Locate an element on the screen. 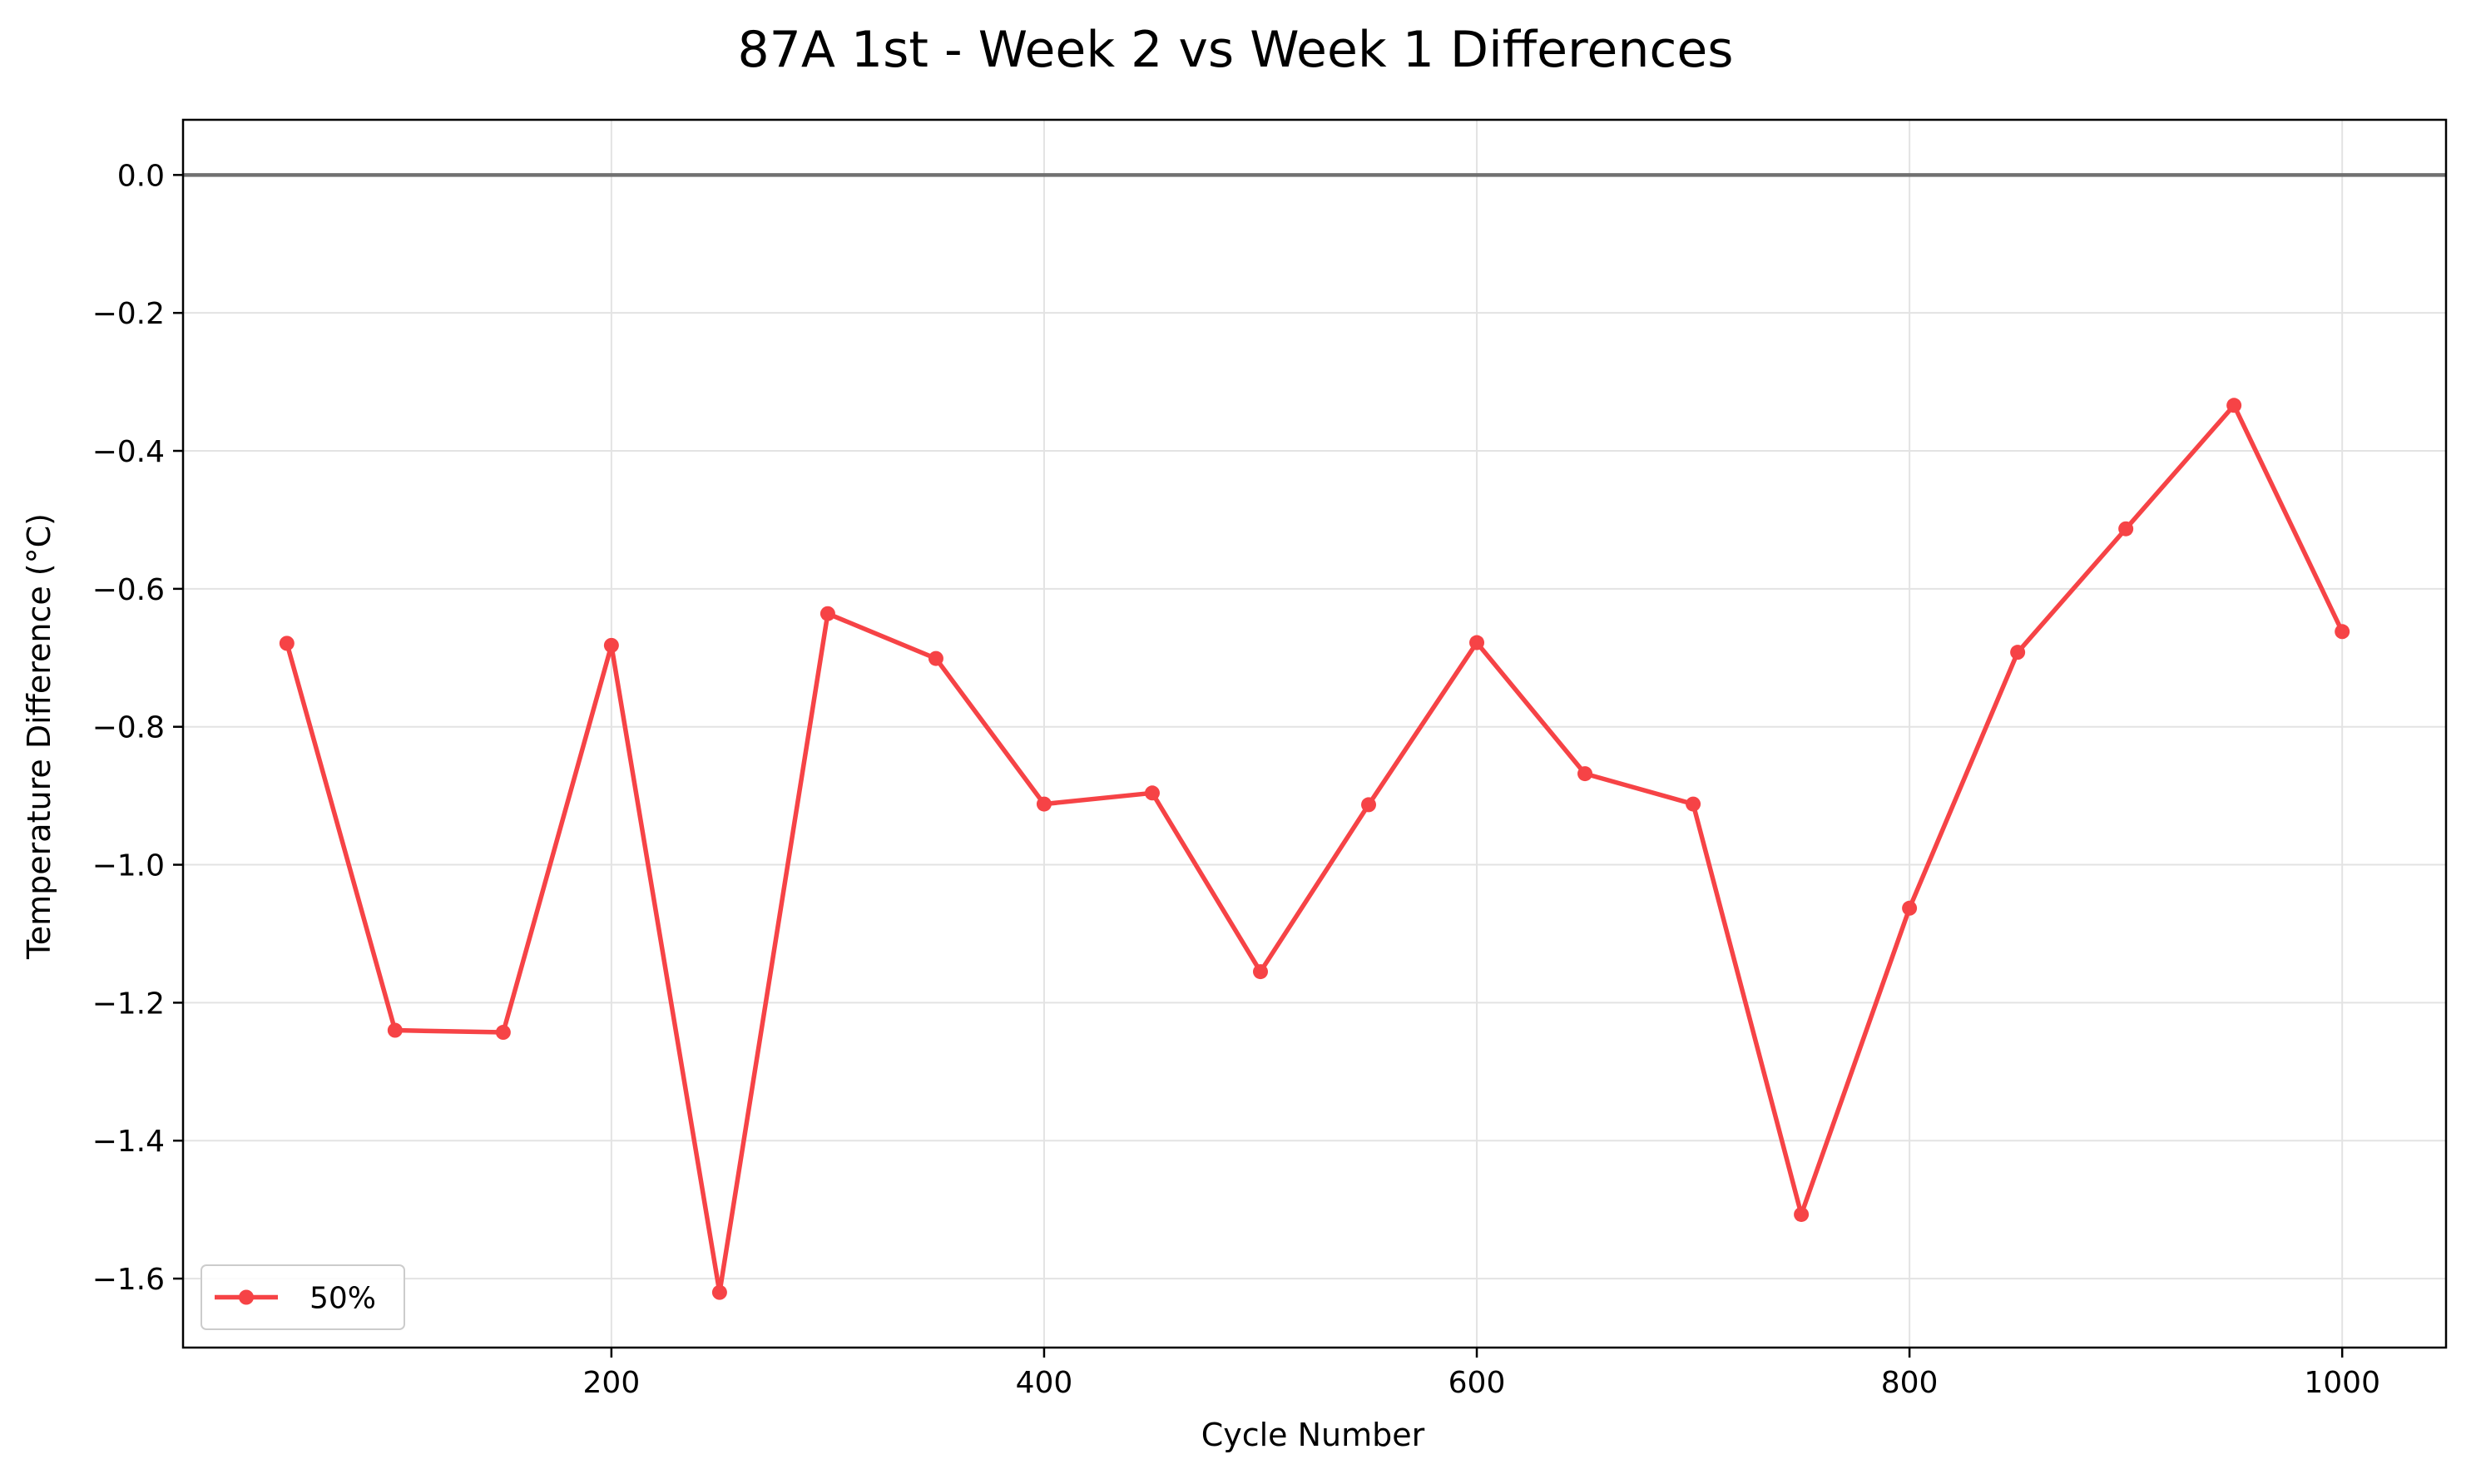 This screenshot has height=1484, width=2471. y-tick-label: −0.4 is located at coordinates (128, 452).